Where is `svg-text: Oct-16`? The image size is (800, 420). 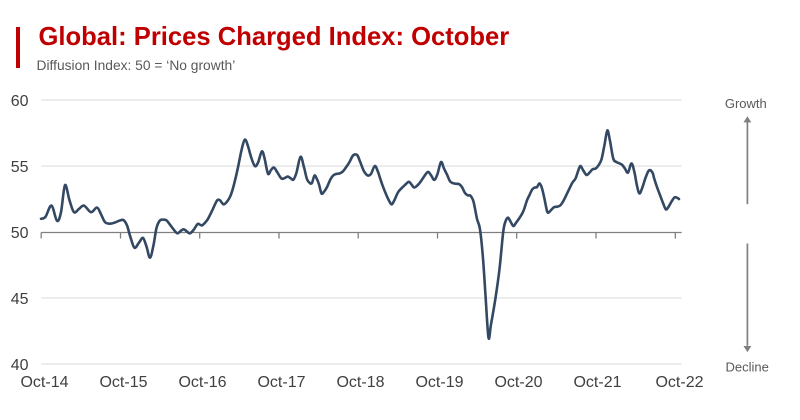 svg-text: Oct-16 is located at coordinates (202, 382).